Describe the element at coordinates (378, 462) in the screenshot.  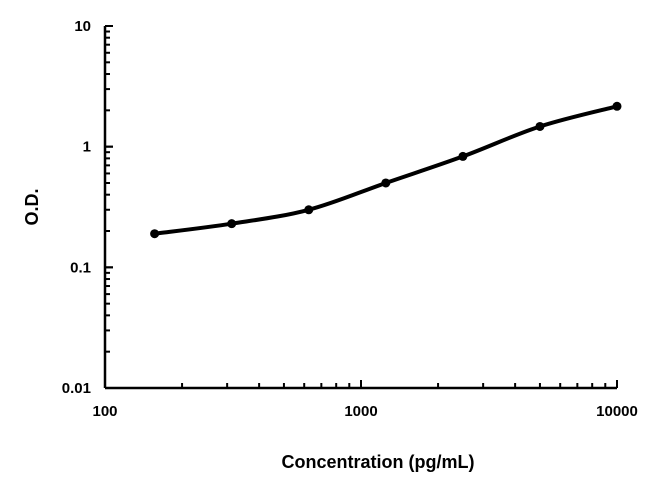
I see `x-axis-label: Concentration (pg/mL)` at that location.